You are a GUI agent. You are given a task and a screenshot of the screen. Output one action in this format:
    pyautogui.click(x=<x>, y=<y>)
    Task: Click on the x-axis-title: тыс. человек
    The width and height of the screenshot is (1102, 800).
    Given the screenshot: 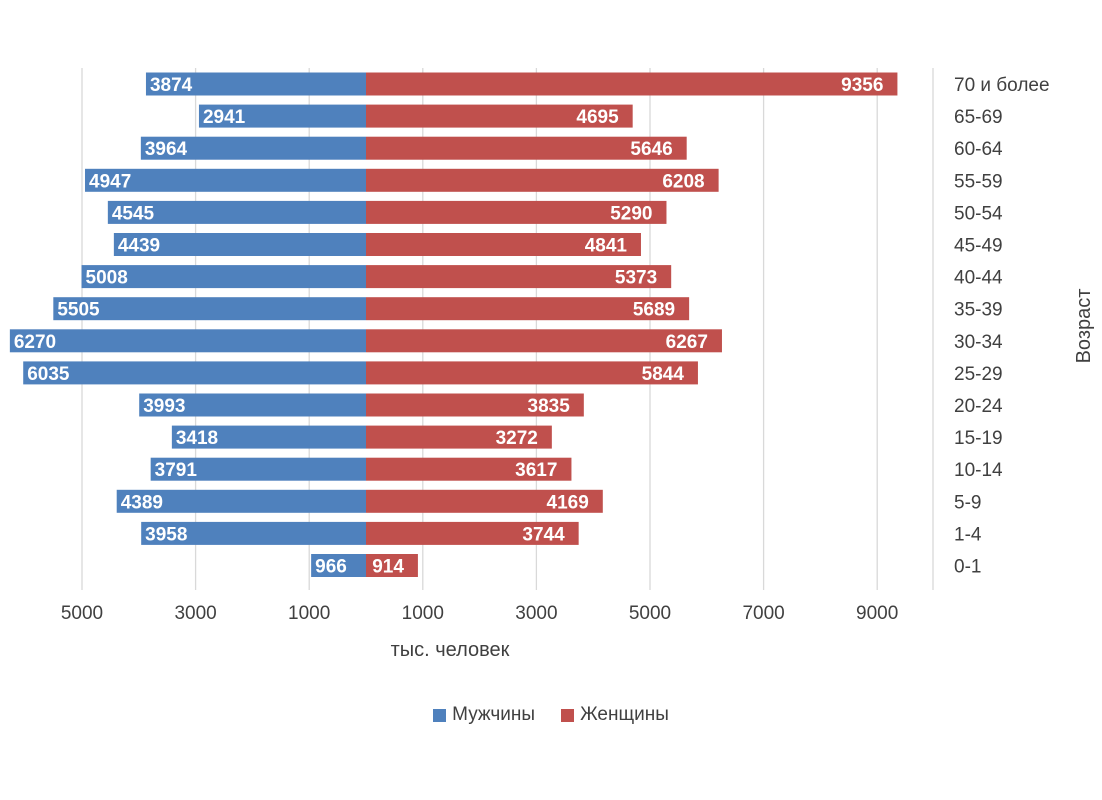 What is the action you would take?
    pyautogui.click(x=450, y=650)
    